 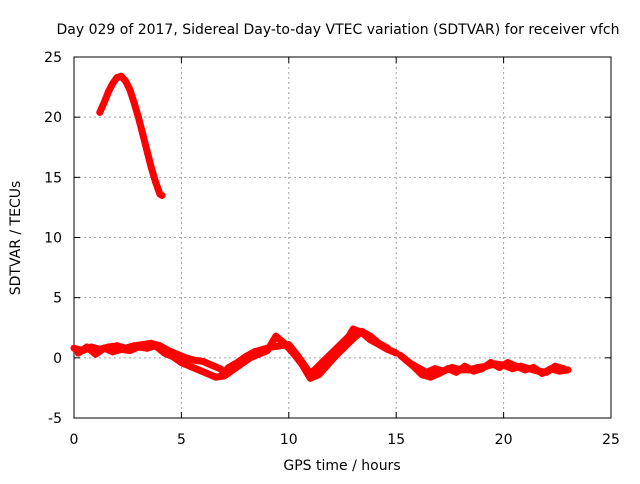 What do you see at coordinates (53, 178) in the screenshot?
I see `y-tick-label: 15` at bounding box center [53, 178].